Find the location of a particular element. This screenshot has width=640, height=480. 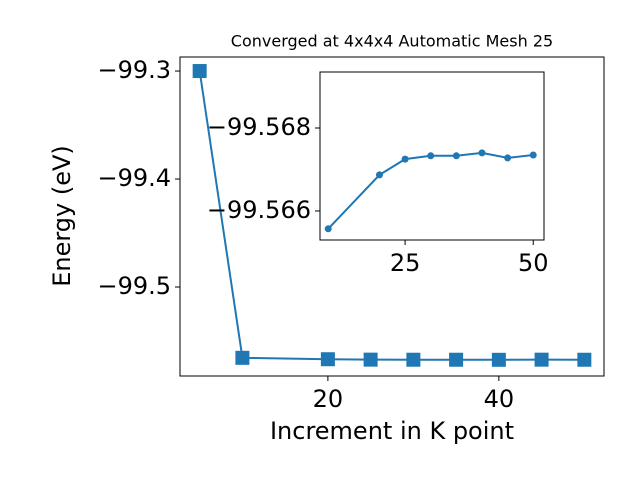

y-tick-label: −99.3 is located at coordinates (134, 70).